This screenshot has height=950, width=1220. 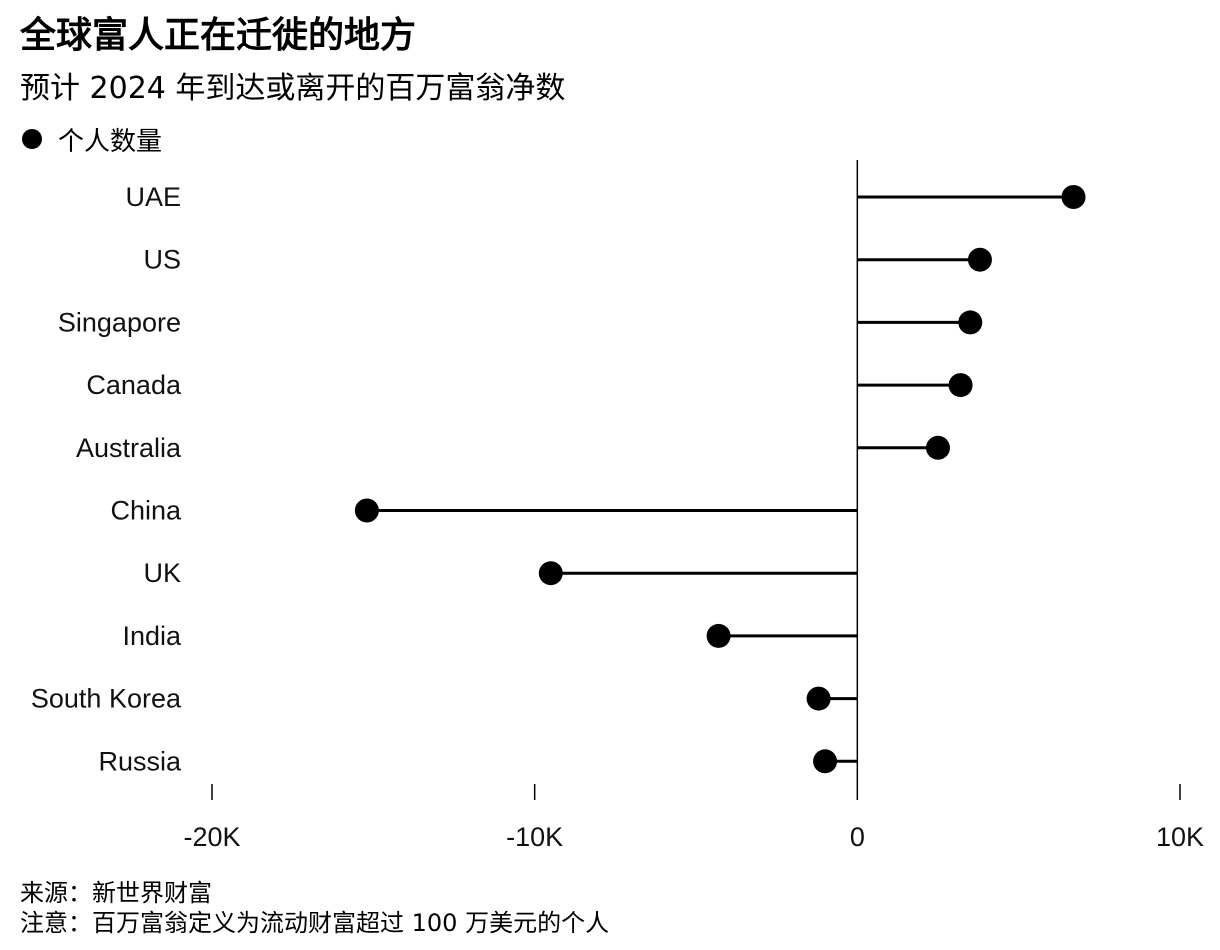 I want to click on x-tick-label: -20K, so click(x=211, y=837).